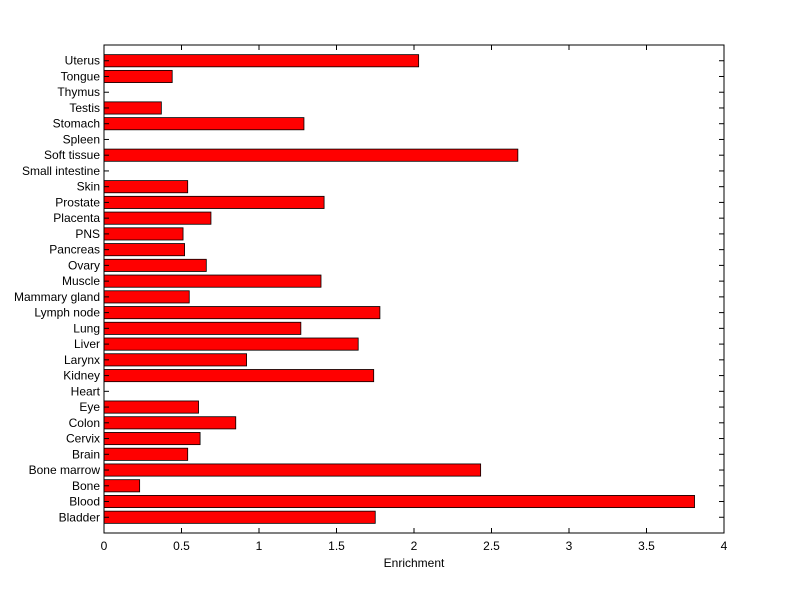 The image size is (800, 599). Describe the element at coordinates (259, 546) in the screenshot. I see `x-tick-label: 1` at that location.